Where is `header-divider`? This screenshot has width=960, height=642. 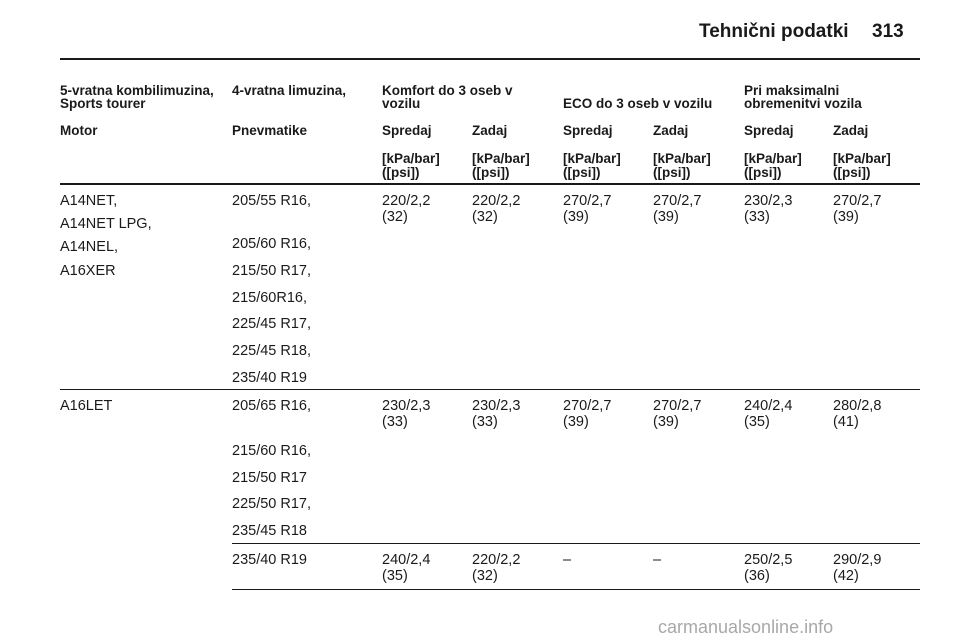 header-divider is located at coordinates (490, 59).